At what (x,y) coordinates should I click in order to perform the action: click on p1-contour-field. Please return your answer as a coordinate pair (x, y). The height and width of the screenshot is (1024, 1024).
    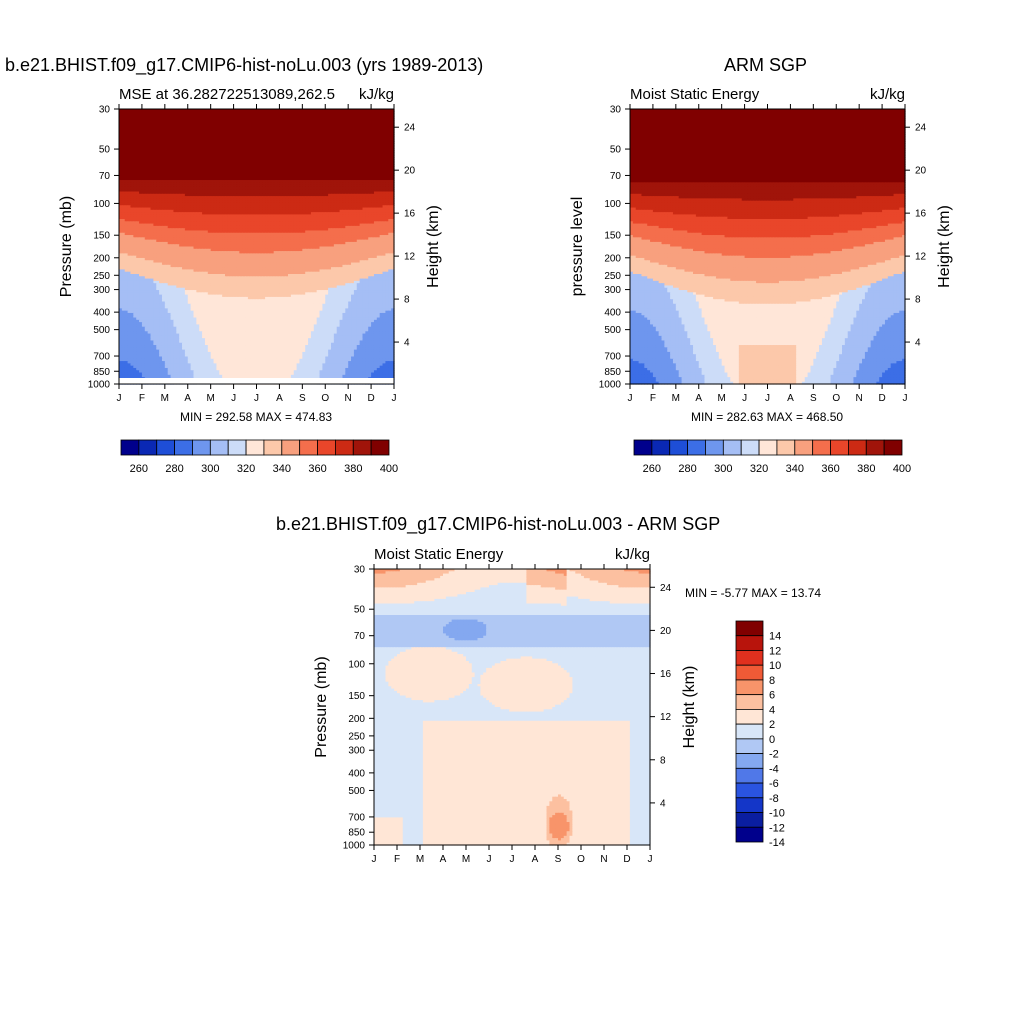
    Looking at the image, I should click on (257, 247).